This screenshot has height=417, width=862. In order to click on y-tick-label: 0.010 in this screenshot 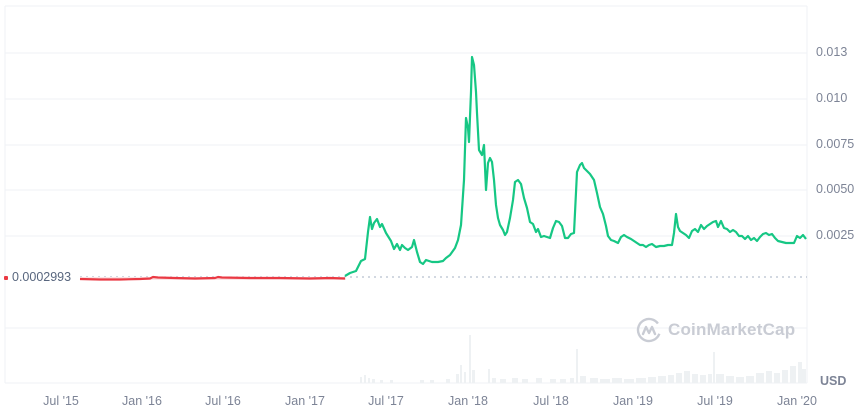, I will do `click(832, 98)`.